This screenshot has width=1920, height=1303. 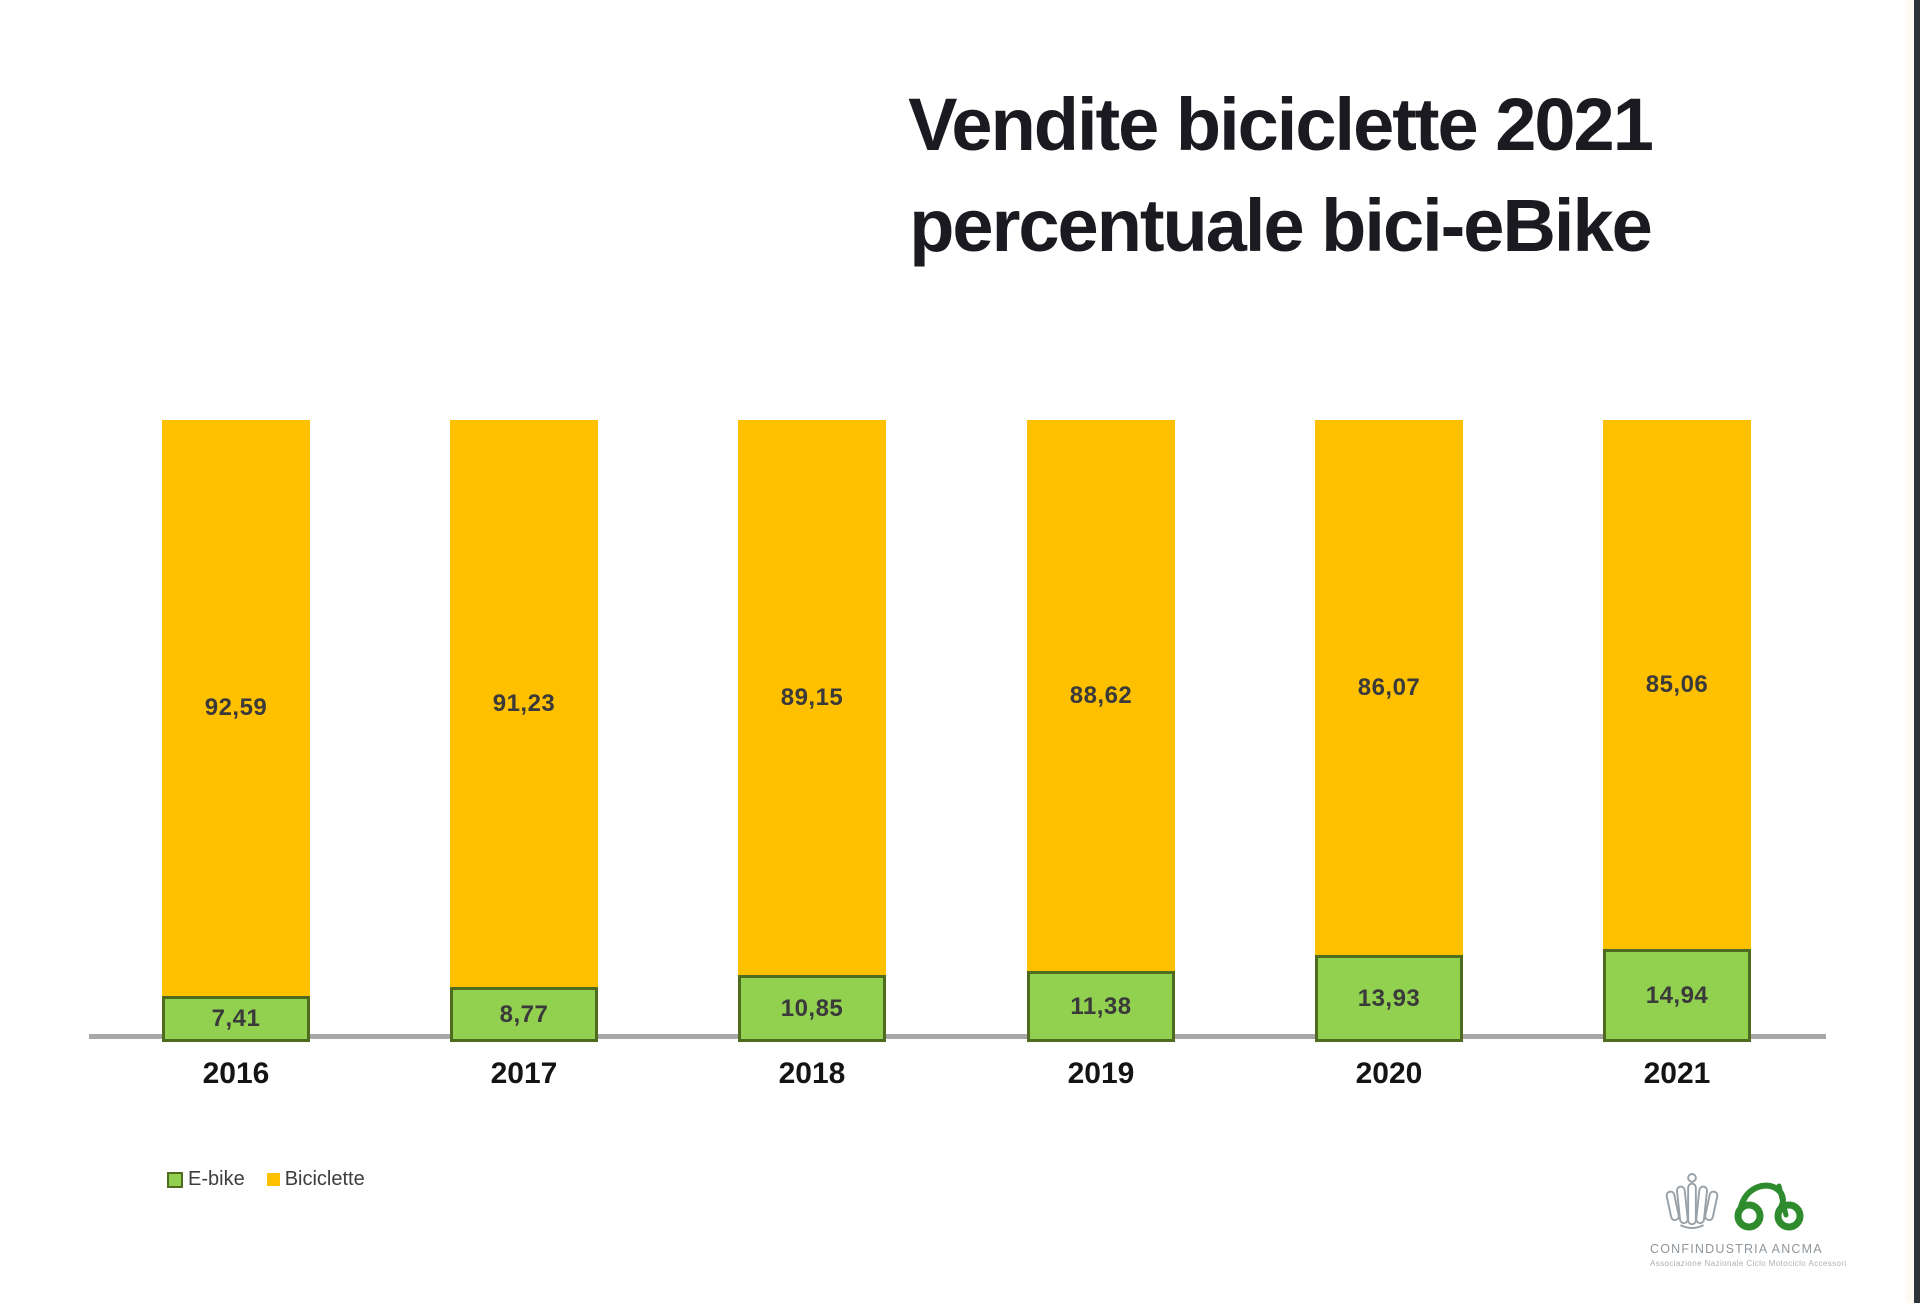 I want to click on bar-value-ebike-2020: 13,93, so click(x=1389, y=998).